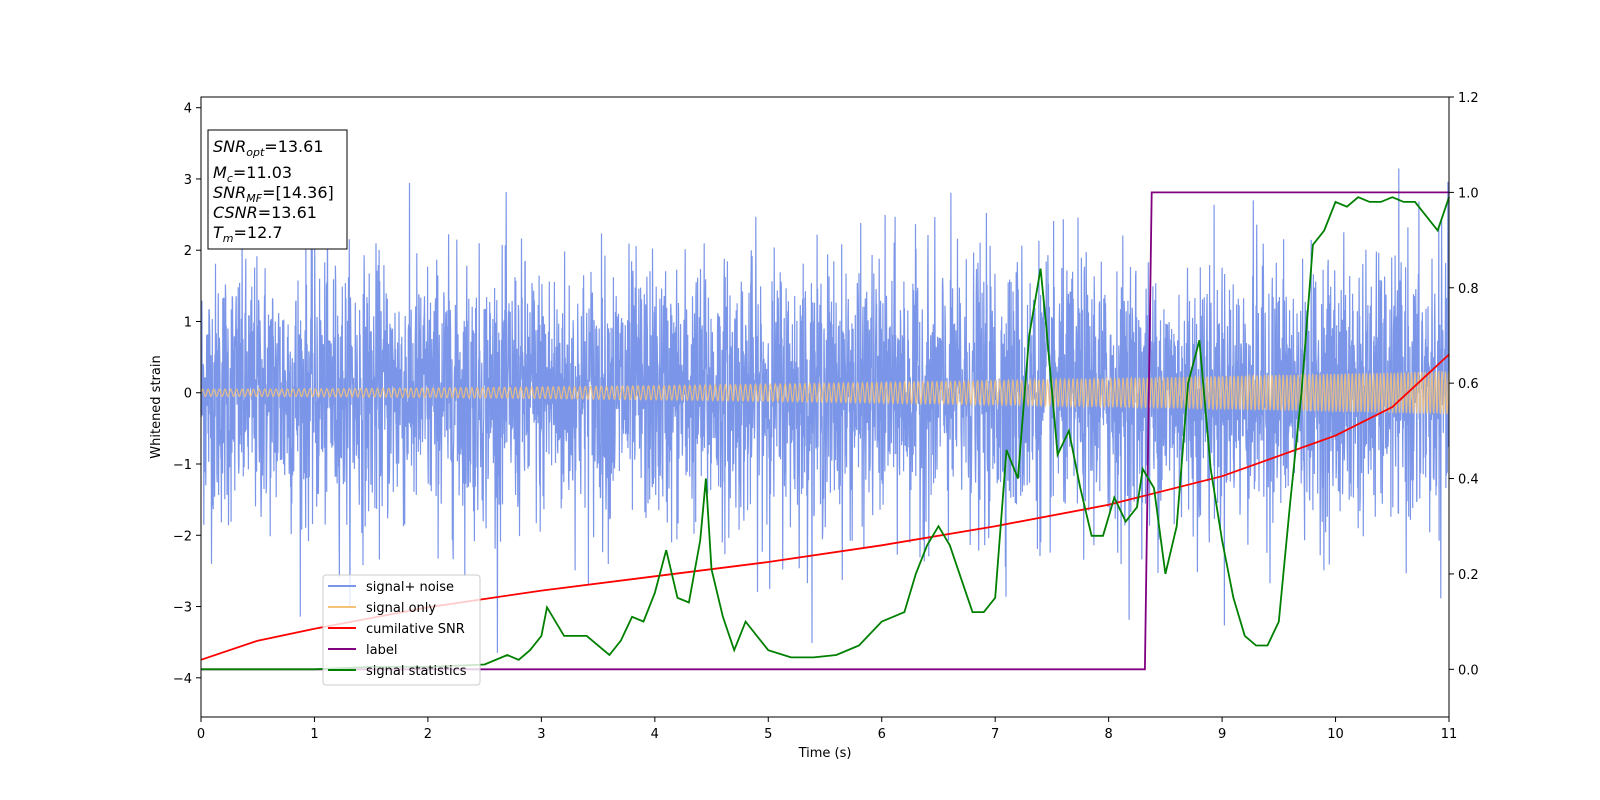 The image size is (1600, 800). What do you see at coordinates (827, 729) in the screenshot?
I see `x-axis: 0 1 2 3 4 5 6 7 8 9 10 11` at bounding box center [827, 729].